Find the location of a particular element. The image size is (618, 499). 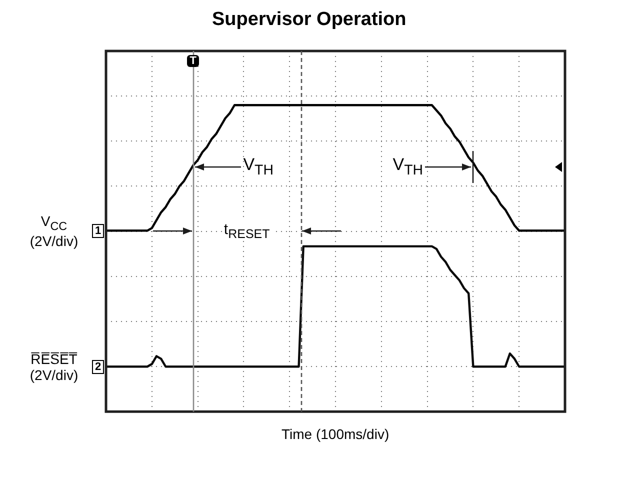

text: 2 is located at coordinates (98, 367).